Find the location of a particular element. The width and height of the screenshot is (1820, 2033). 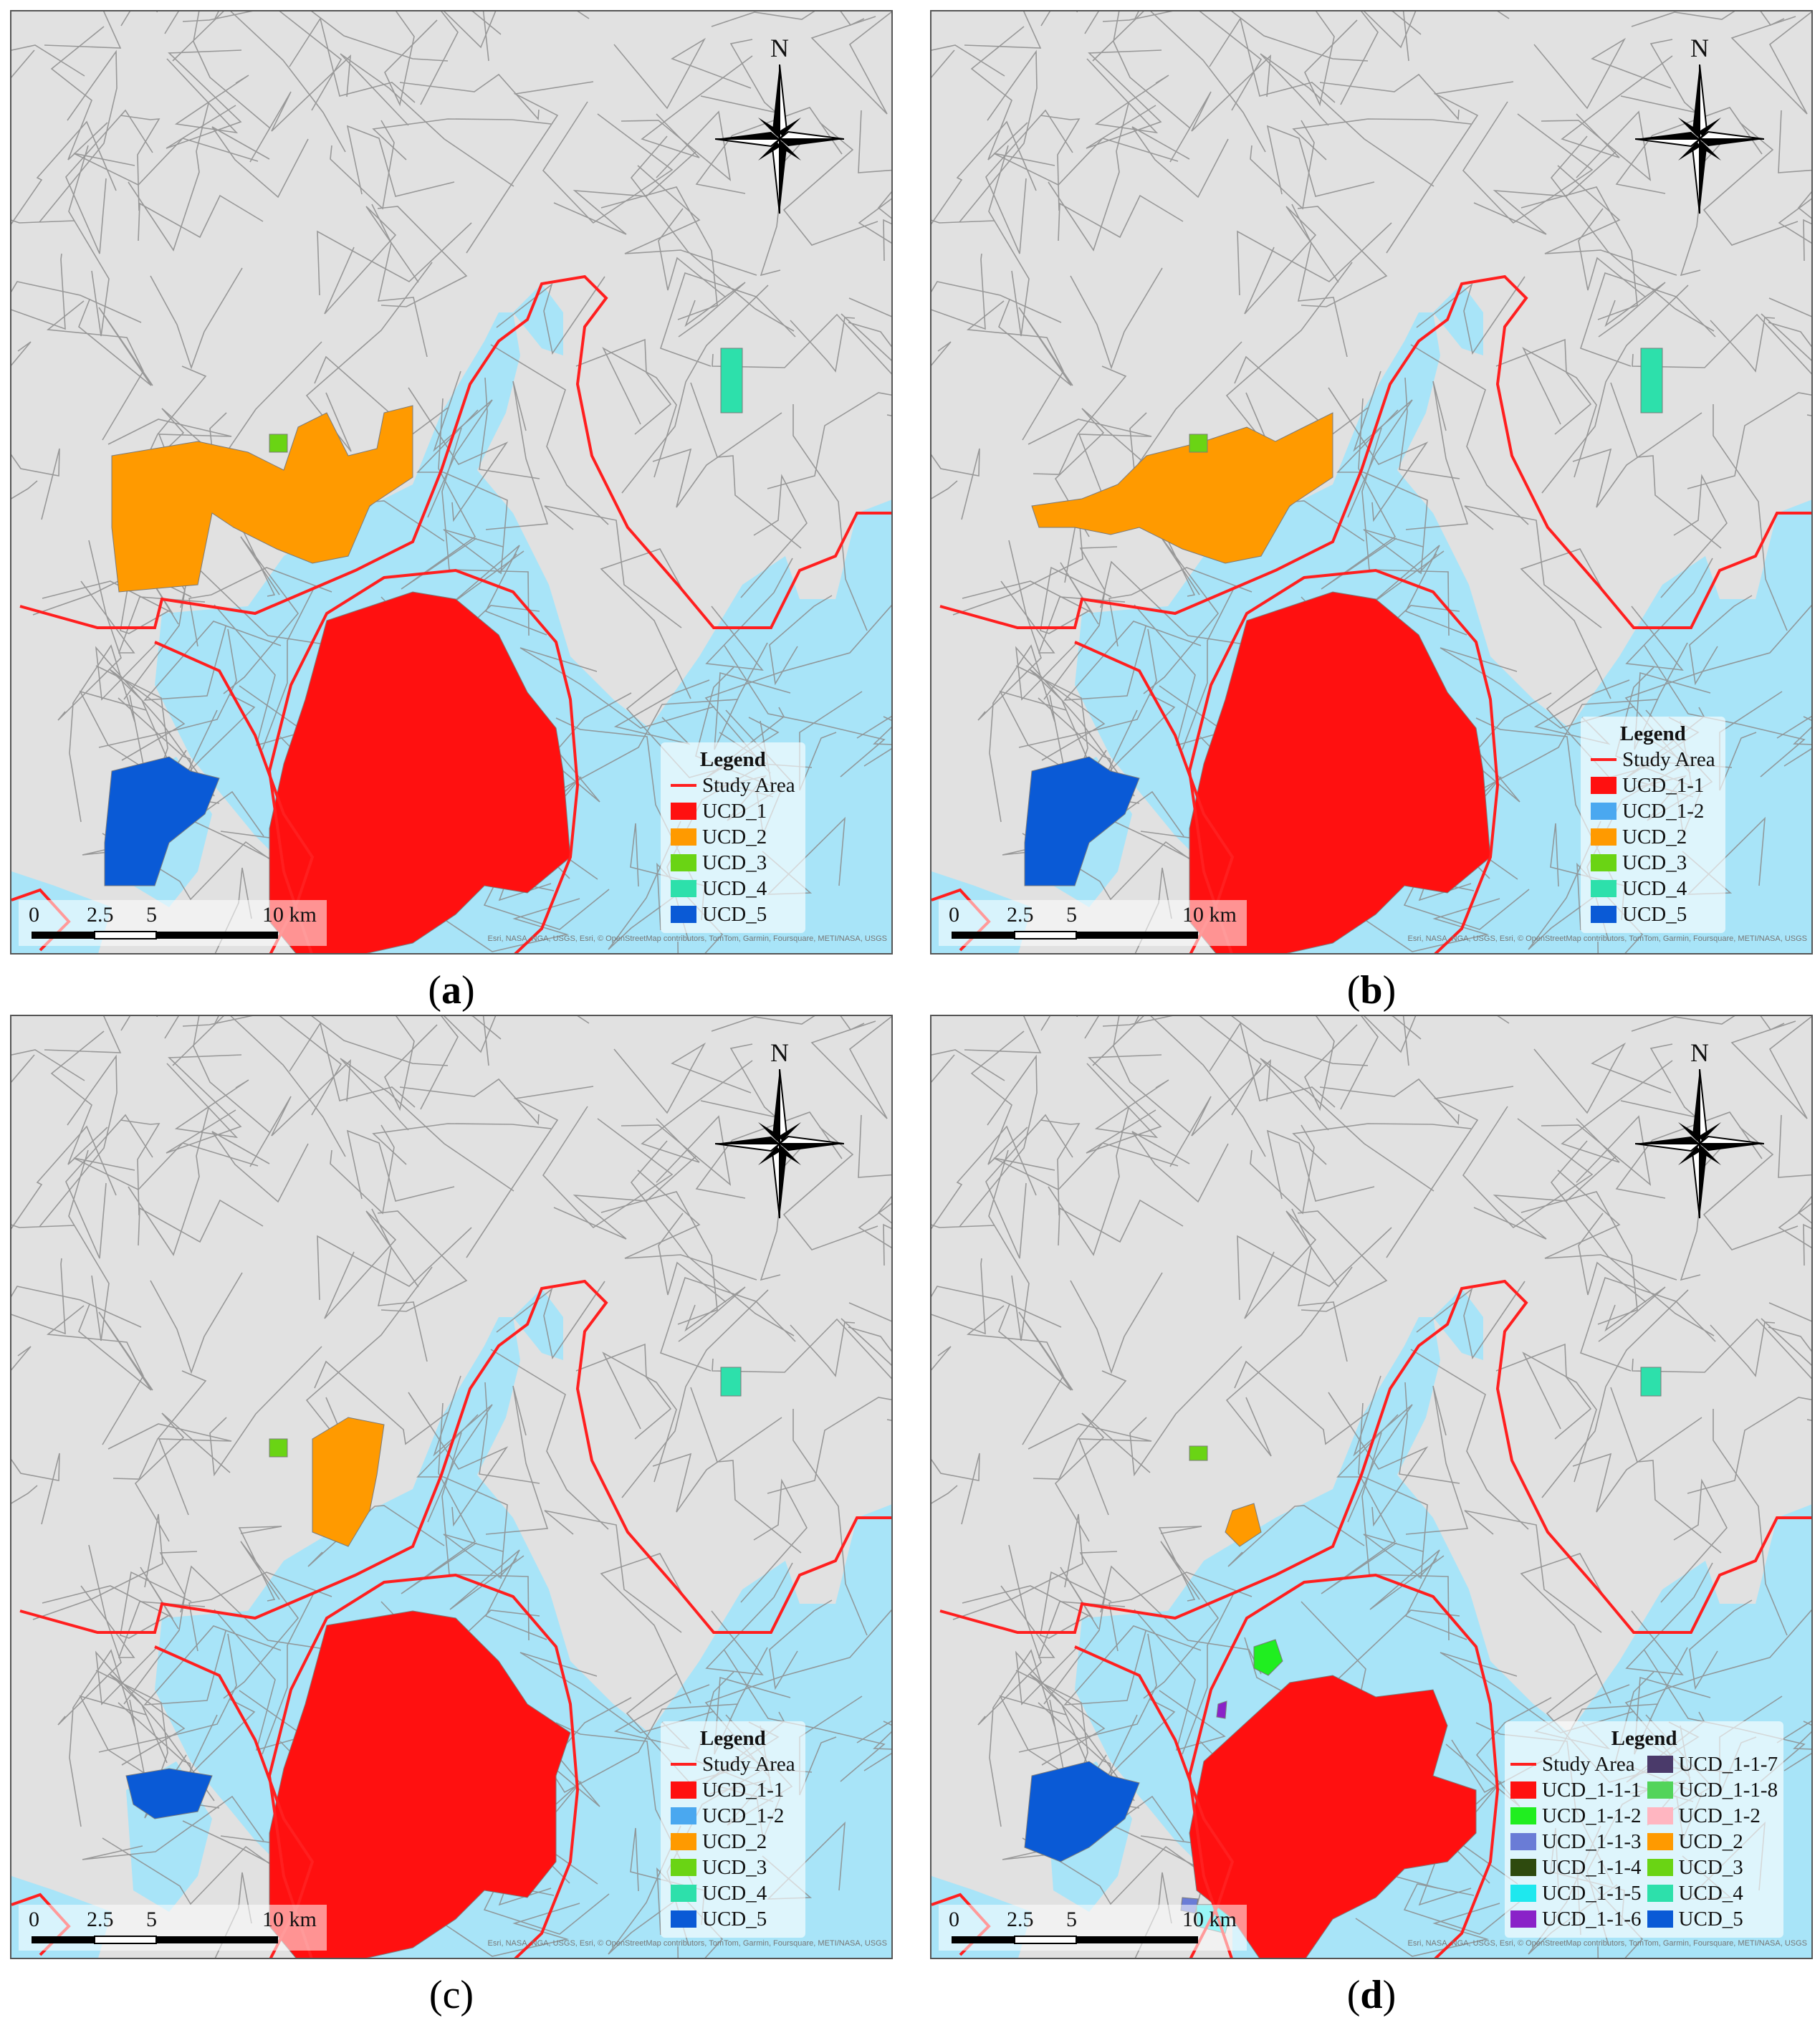

boundary-line is located at coordinates (423, 760).